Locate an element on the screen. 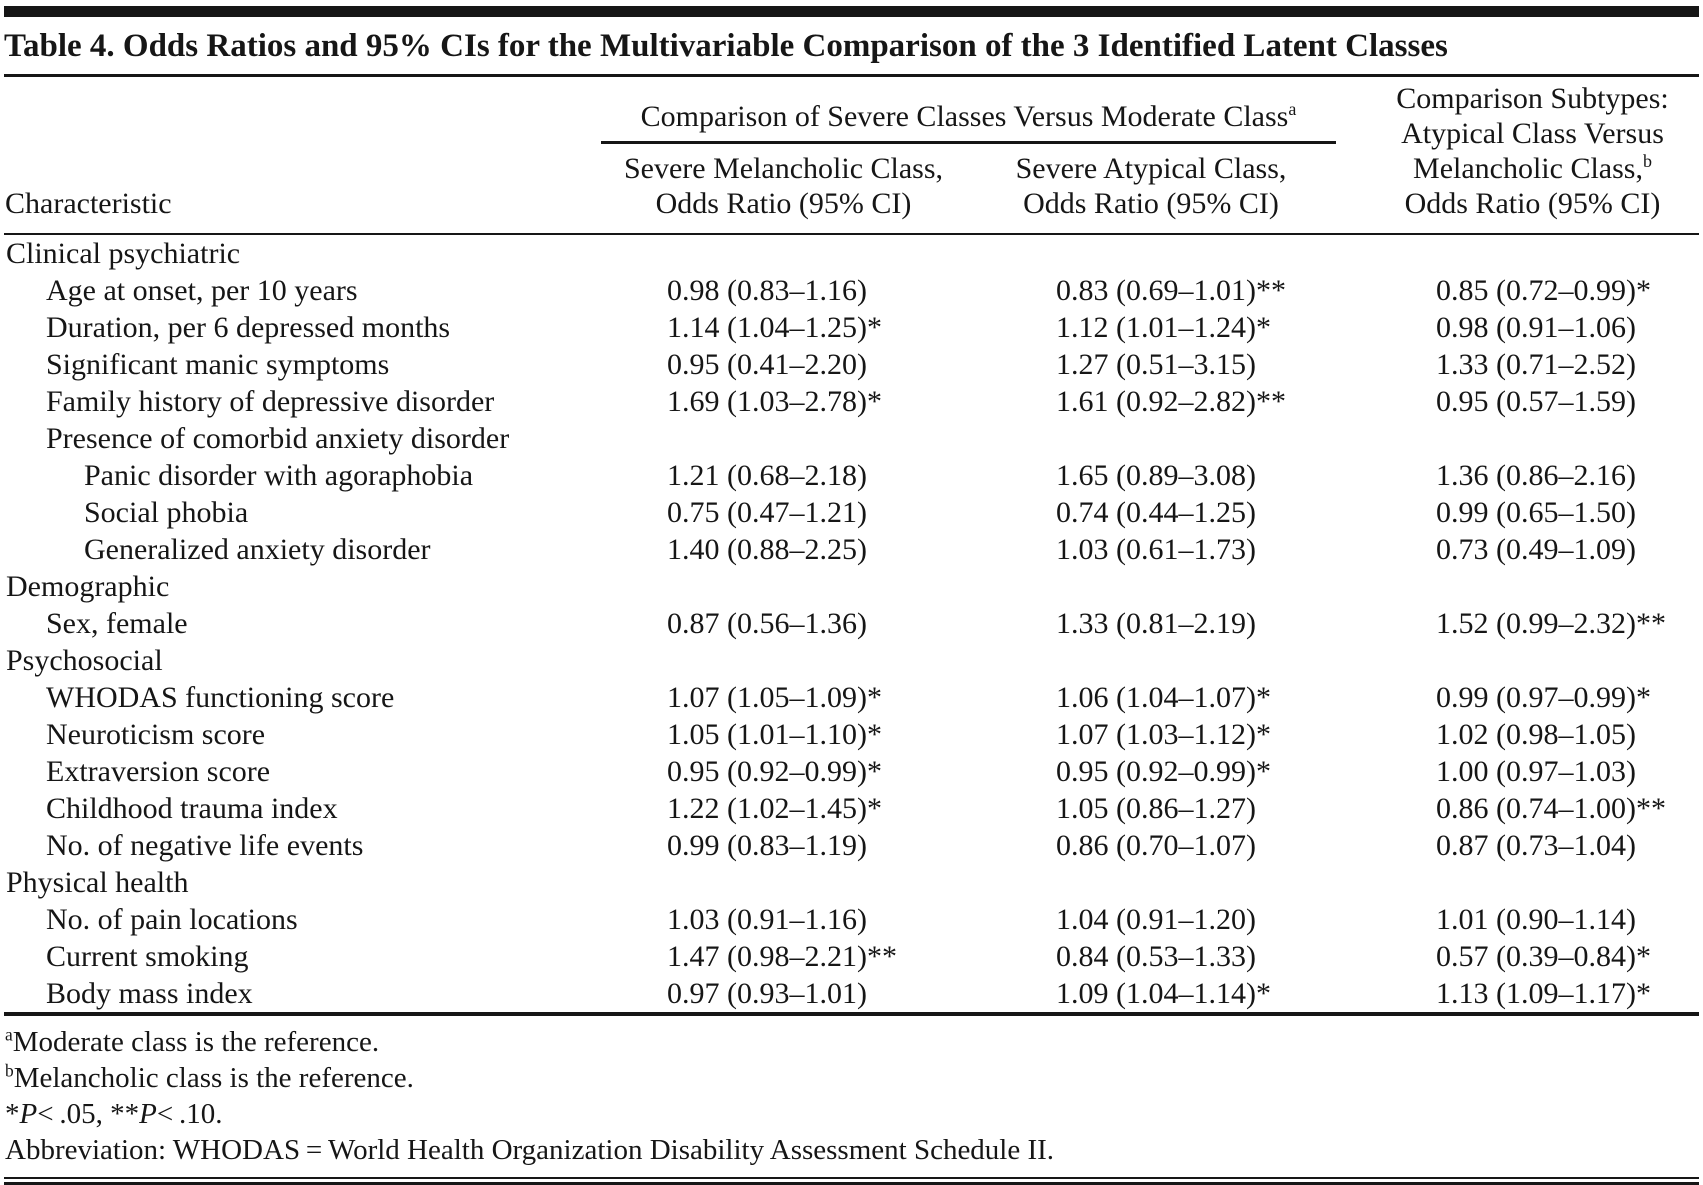 The width and height of the screenshot is (1703, 1185). or-severe-atypical-cell: 1.04 (0.91–1.20) is located at coordinates (1156, 919).